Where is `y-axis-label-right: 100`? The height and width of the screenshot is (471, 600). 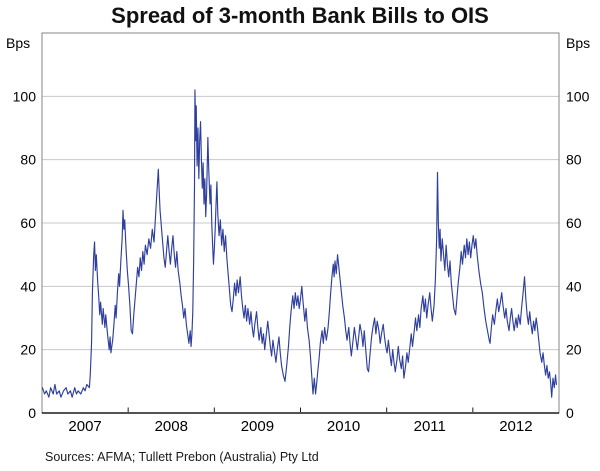
y-axis-label-right: 100 is located at coordinates (578, 96).